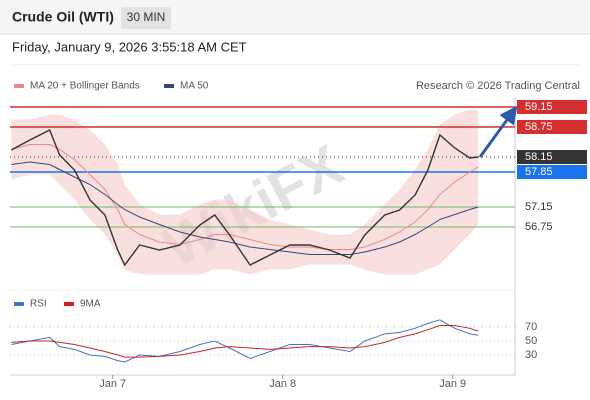  I want to click on timeframe: 30 MIN, so click(146, 17).